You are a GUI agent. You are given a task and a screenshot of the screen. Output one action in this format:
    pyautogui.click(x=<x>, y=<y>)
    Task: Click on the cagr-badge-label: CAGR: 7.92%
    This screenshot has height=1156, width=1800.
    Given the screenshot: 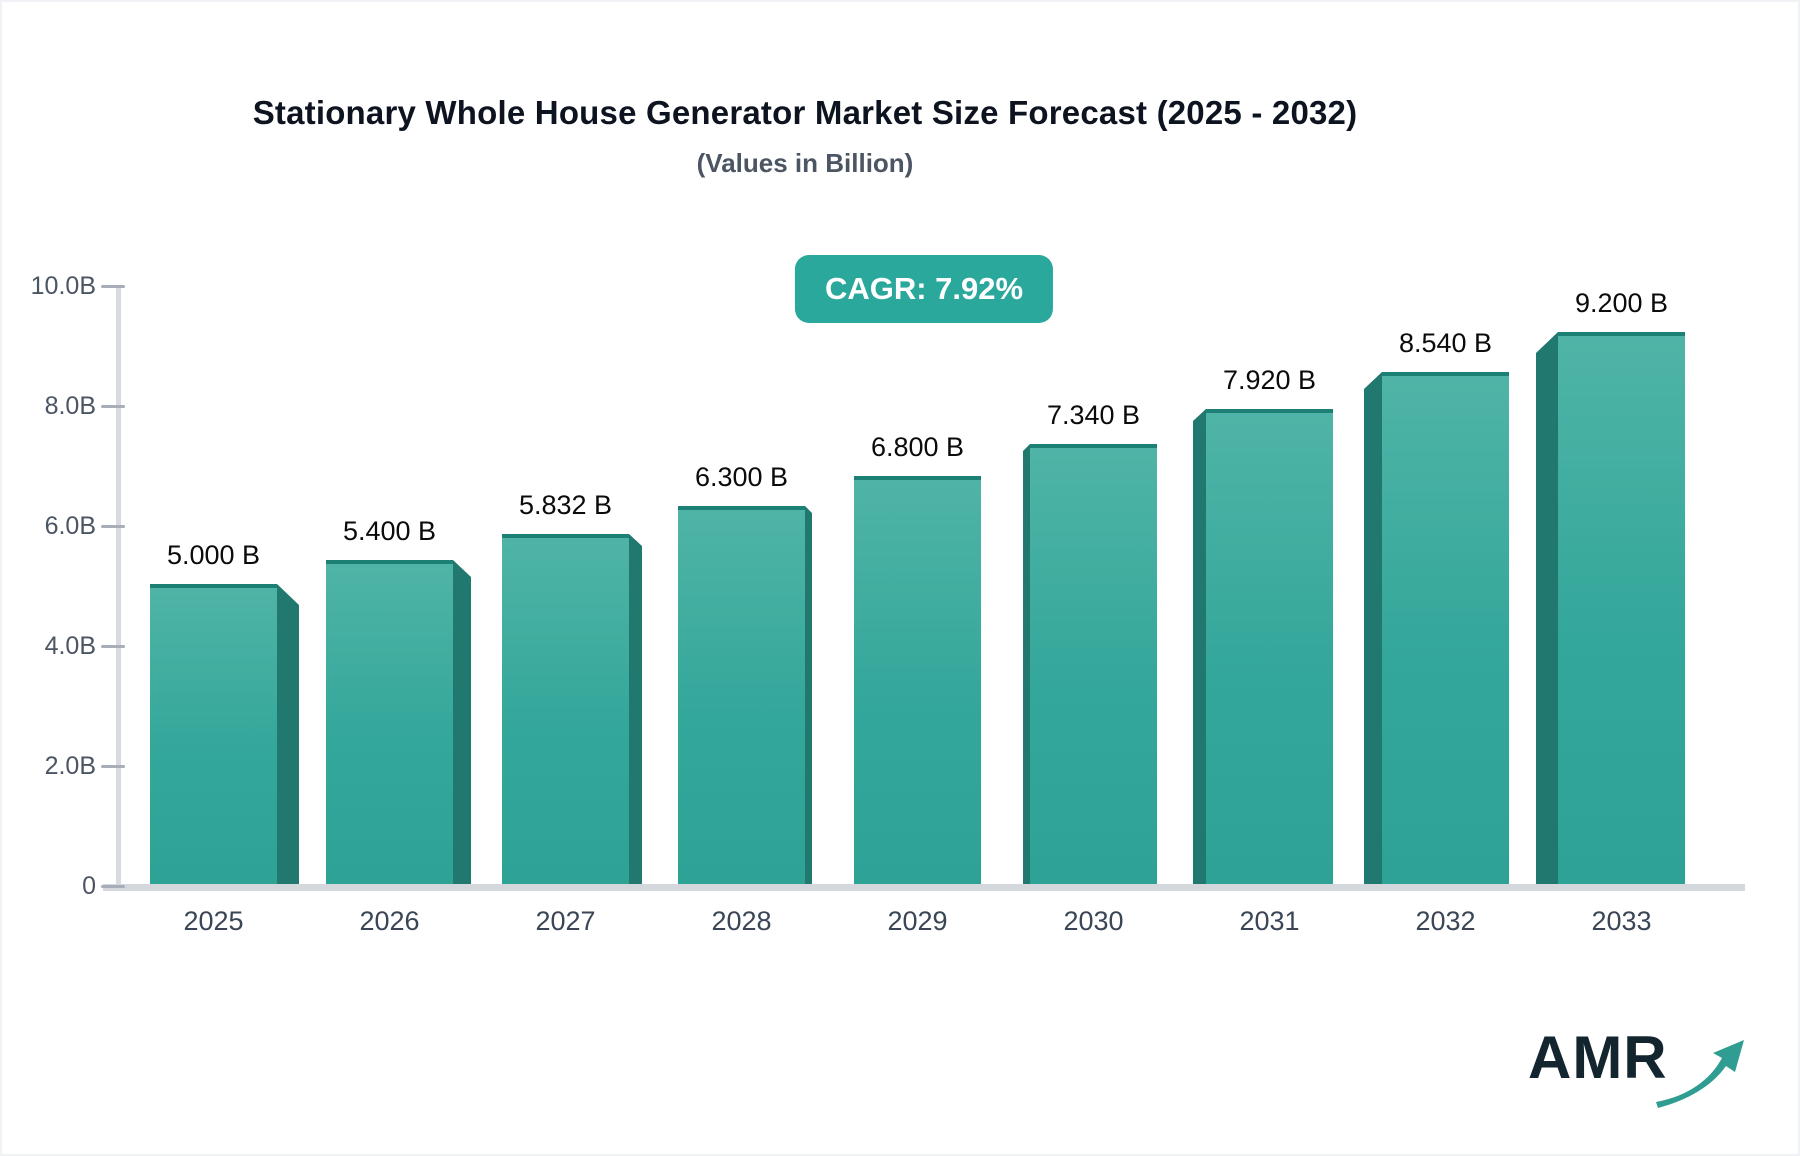 What is the action you would take?
    pyautogui.click(x=924, y=288)
    